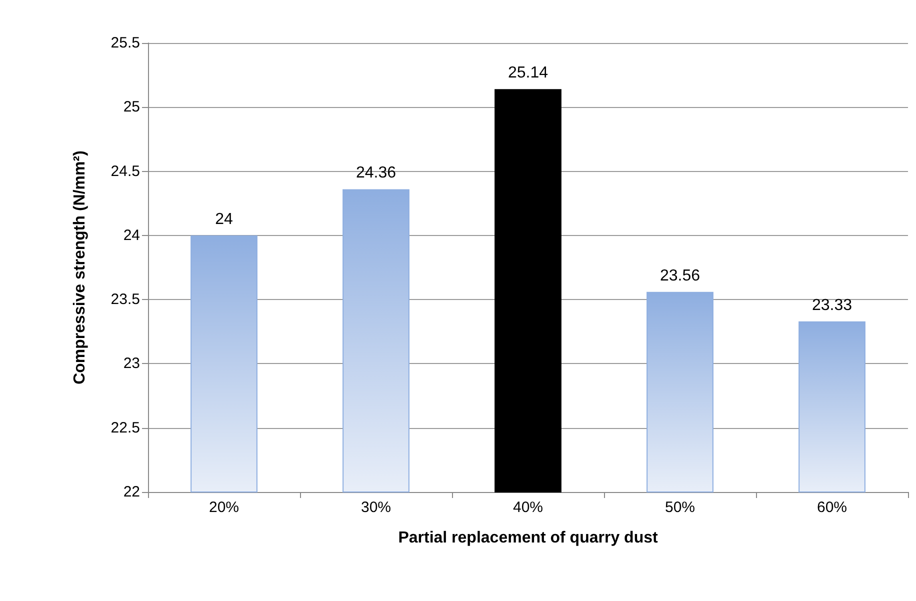 The height and width of the screenshot is (601, 916). I want to click on y-tick-label: 22.5, so click(125, 427).